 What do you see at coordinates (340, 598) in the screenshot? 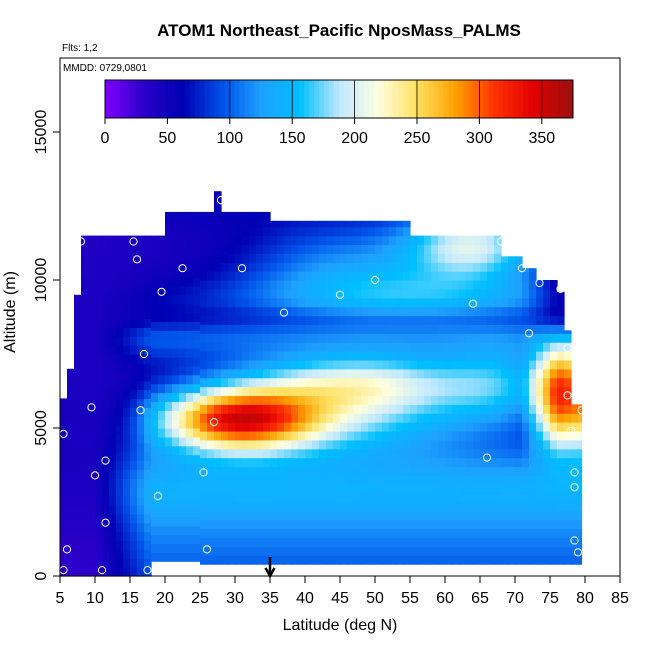
I see `x-tick-label: 45` at bounding box center [340, 598].